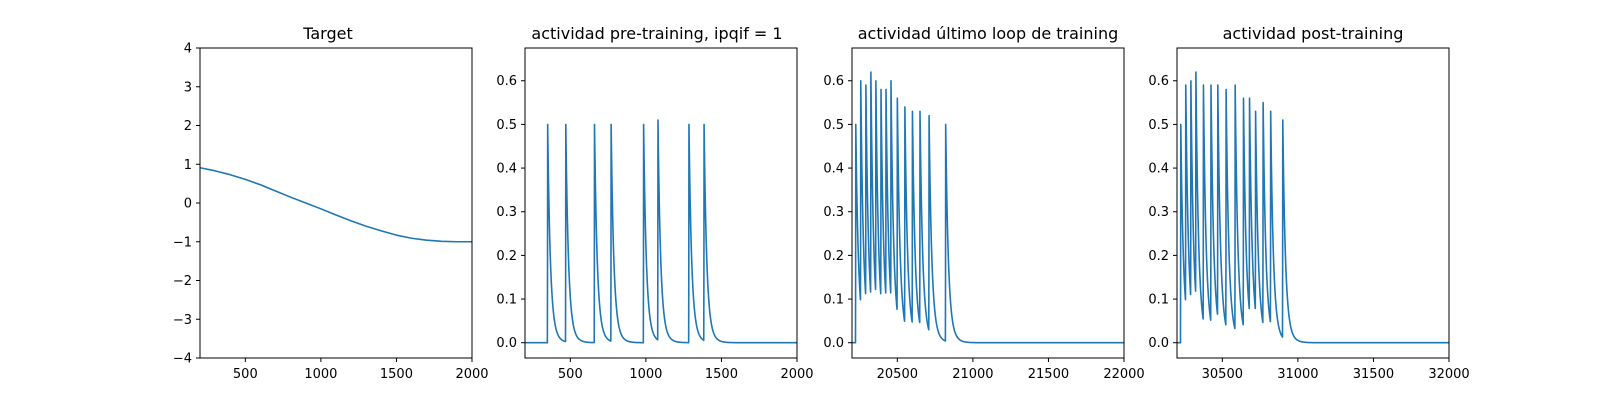  Describe the element at coordinates (182, 242) in the screenshot. I see `y-tick-label: −1` at that location.